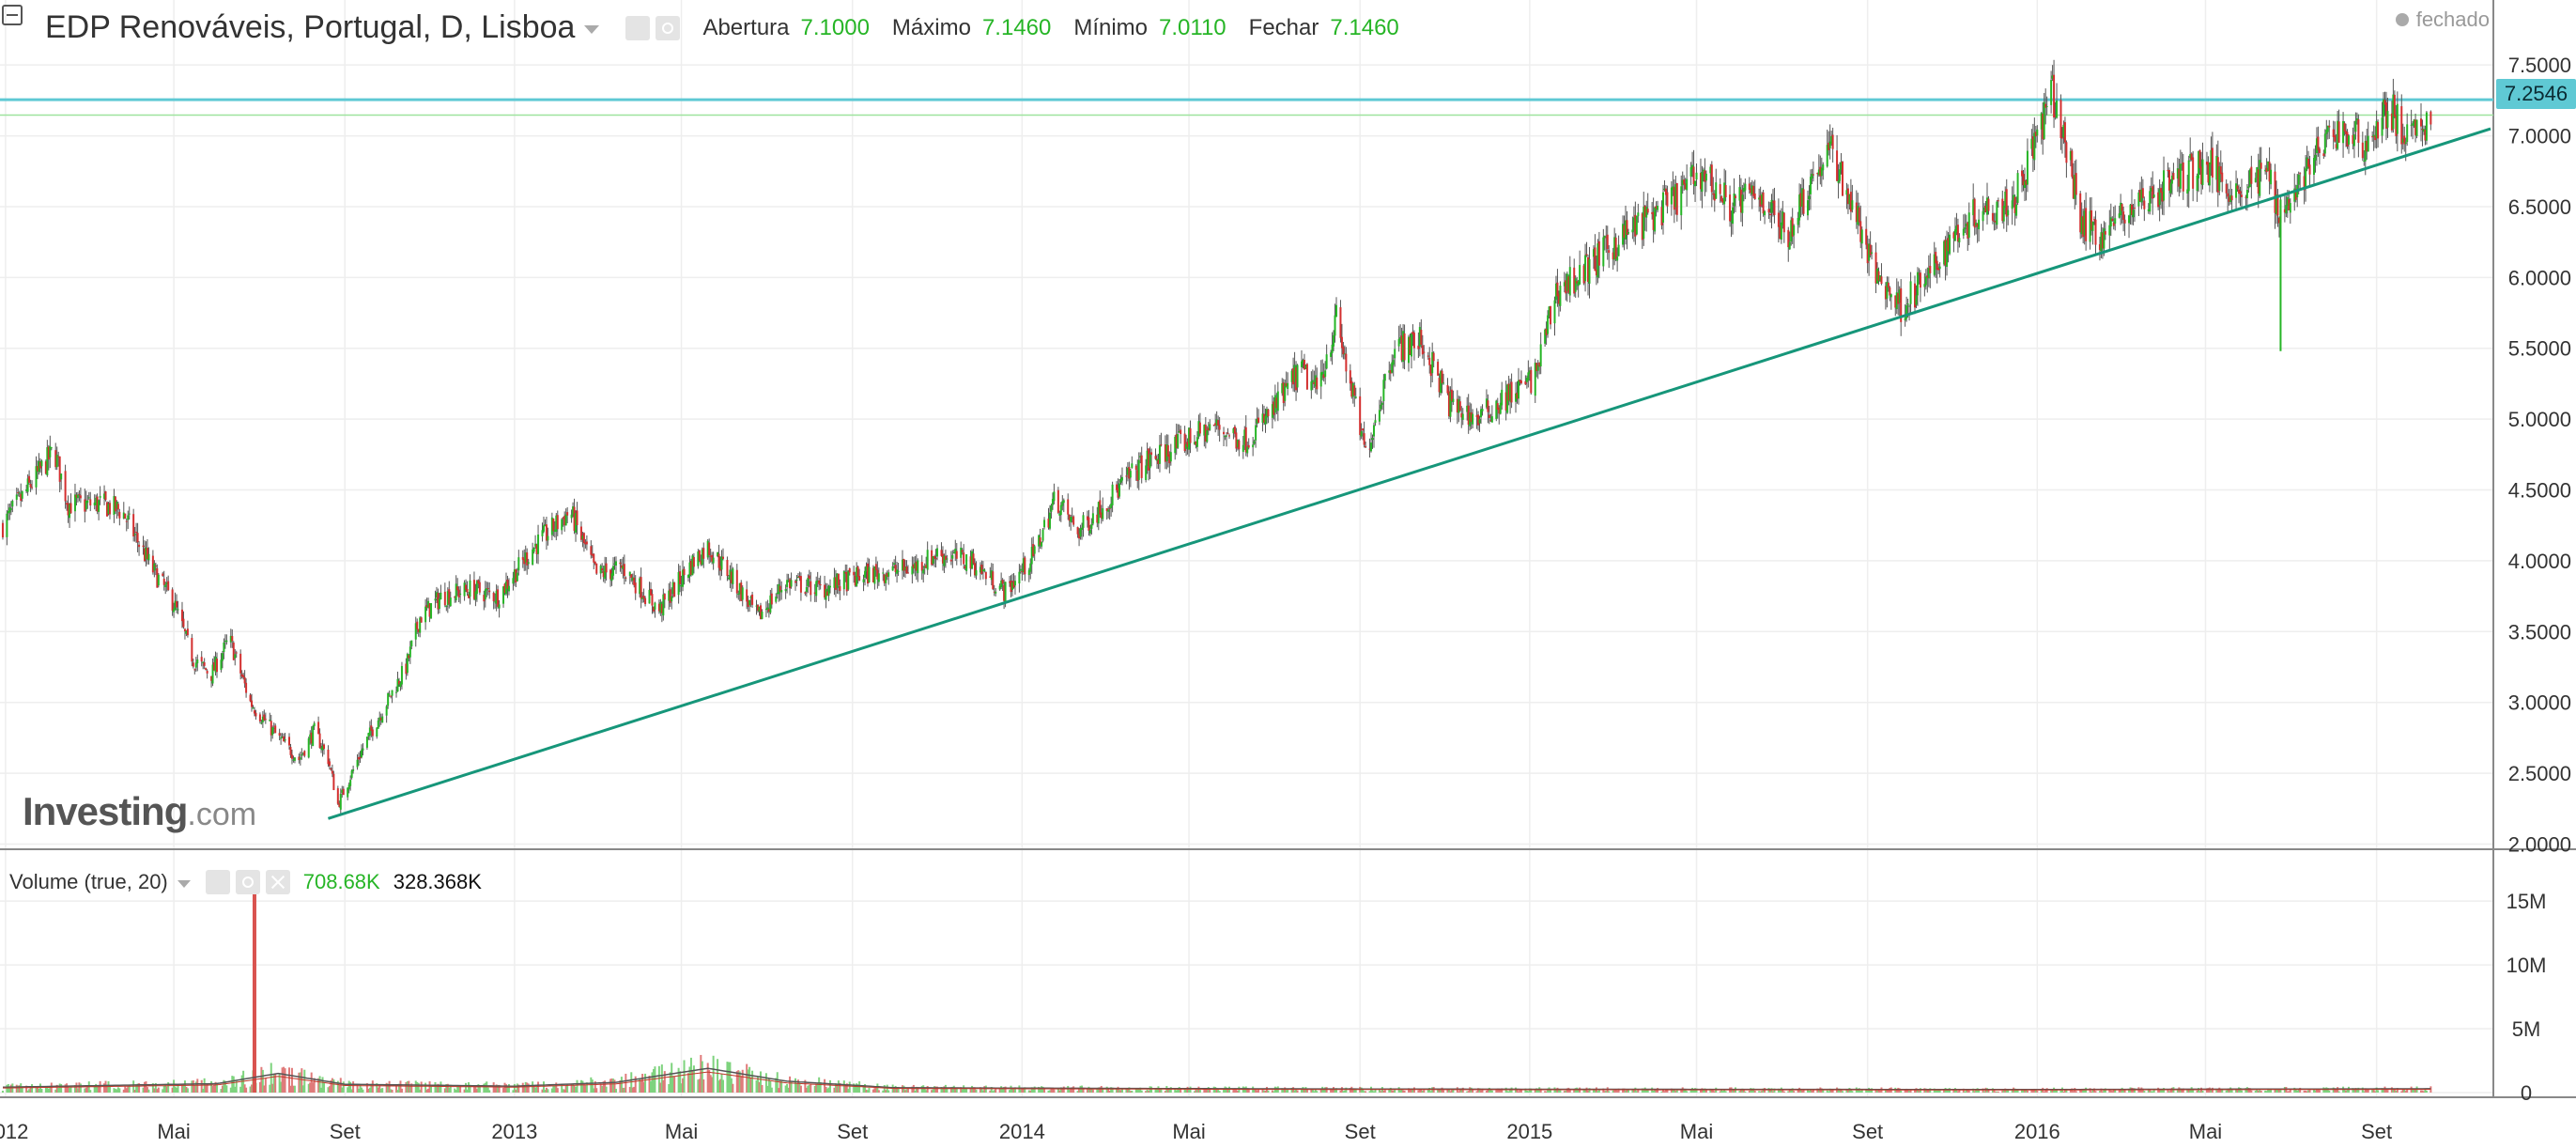  I want to click on volume-tick-label: 10M, so click(2527, 965).